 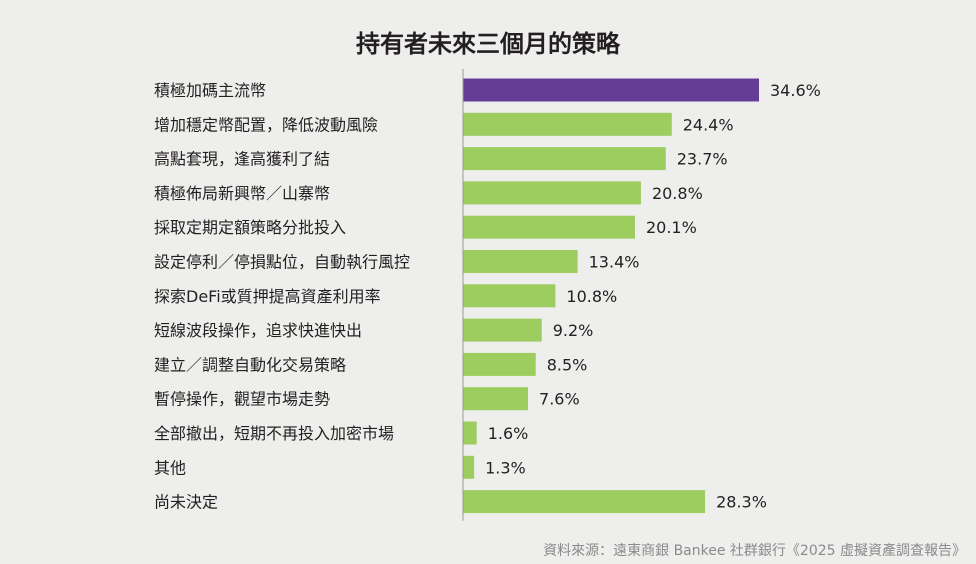 What do you see at coordinates (274, 433) in the screenshot?
I see `category-label: 全部撤出，短期不再投入加密市場` at bounding box center [274, 433].